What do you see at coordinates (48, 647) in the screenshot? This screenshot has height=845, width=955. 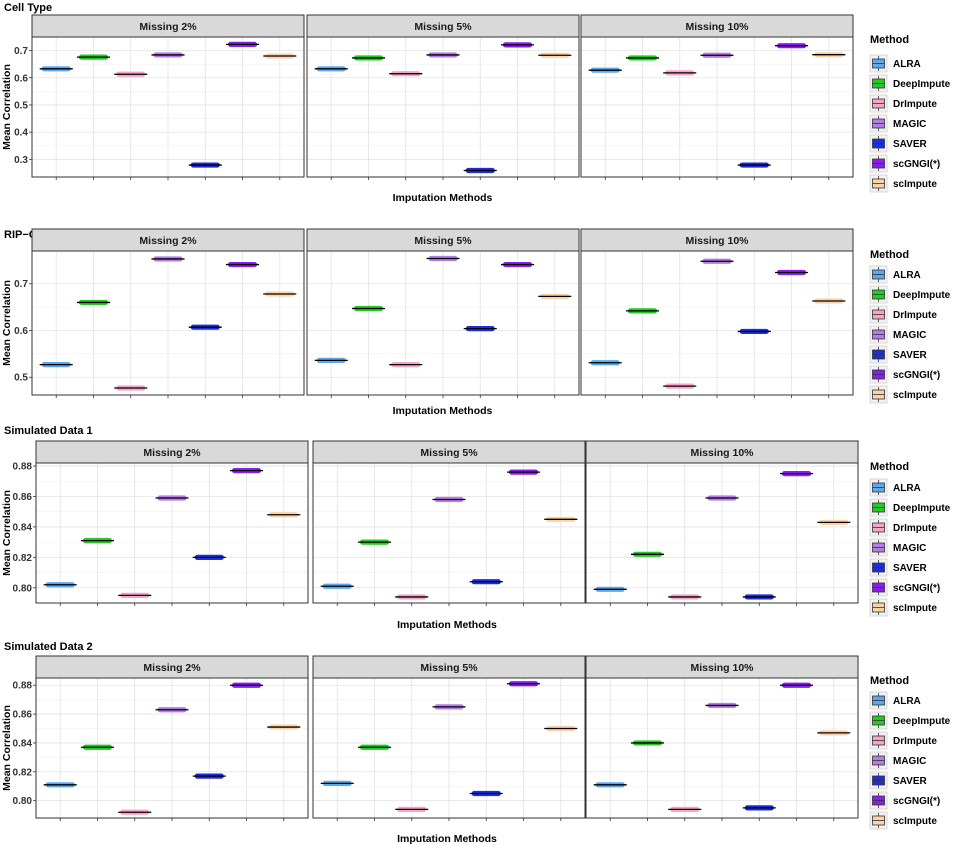 I see `block-title: Simulated Data 2` at bounding box center [48, 647].